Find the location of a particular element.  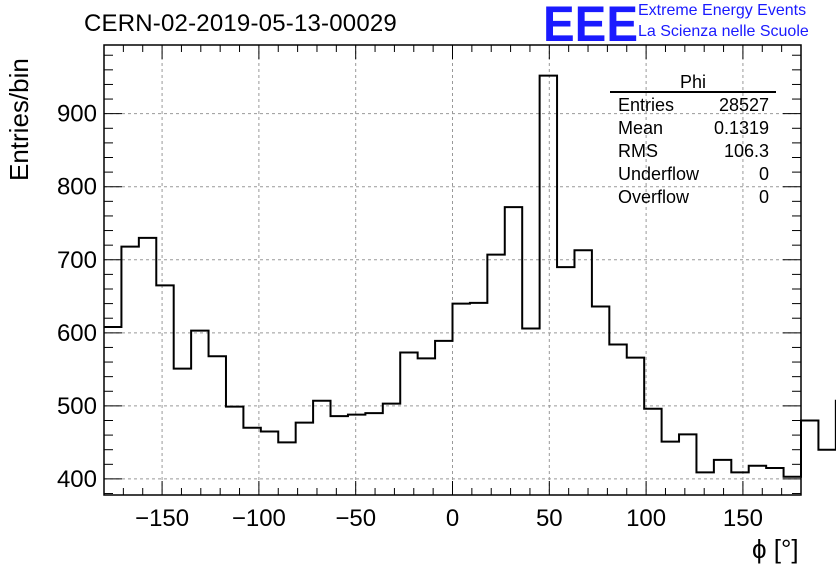

x-tick-label: −150 is located at coordinates (162, 518).